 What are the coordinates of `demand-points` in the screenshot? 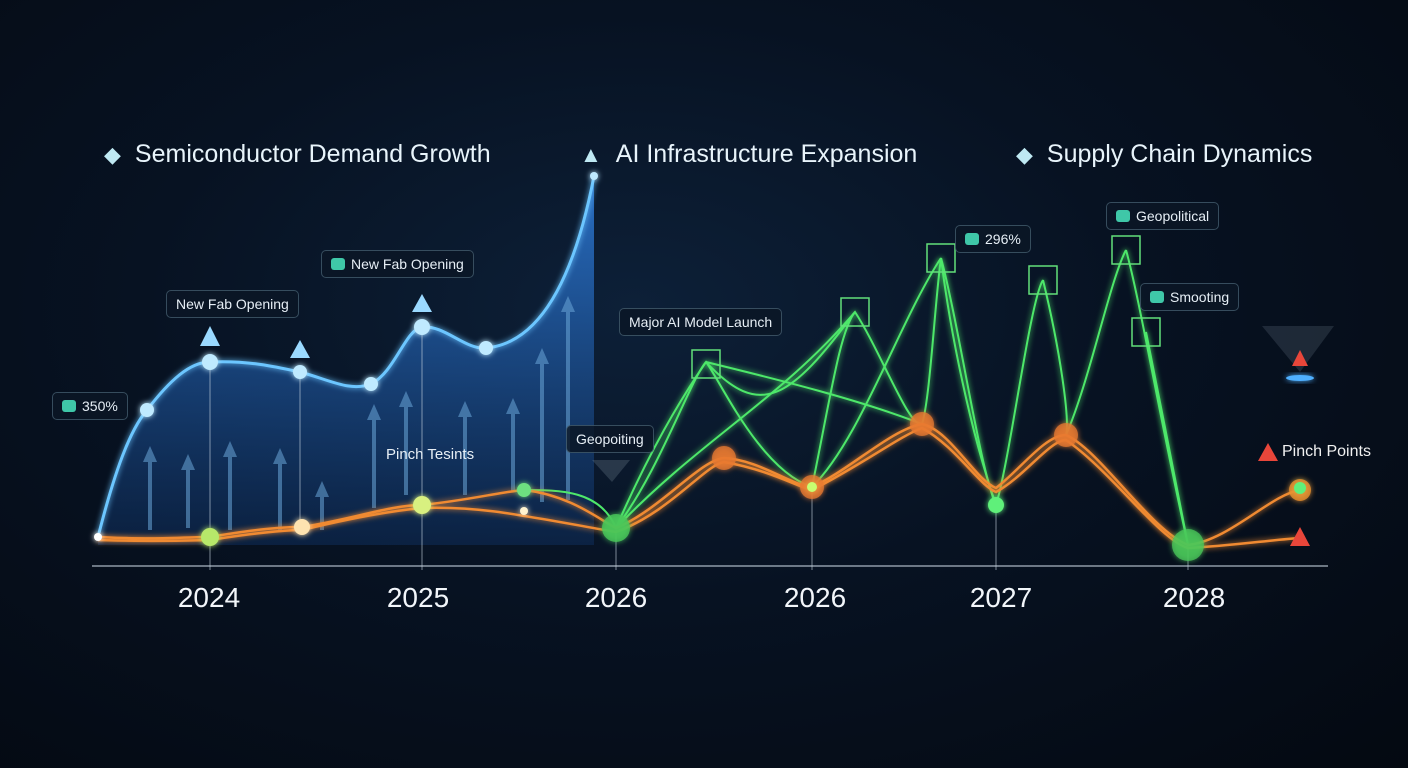 It's located at (369, 294).